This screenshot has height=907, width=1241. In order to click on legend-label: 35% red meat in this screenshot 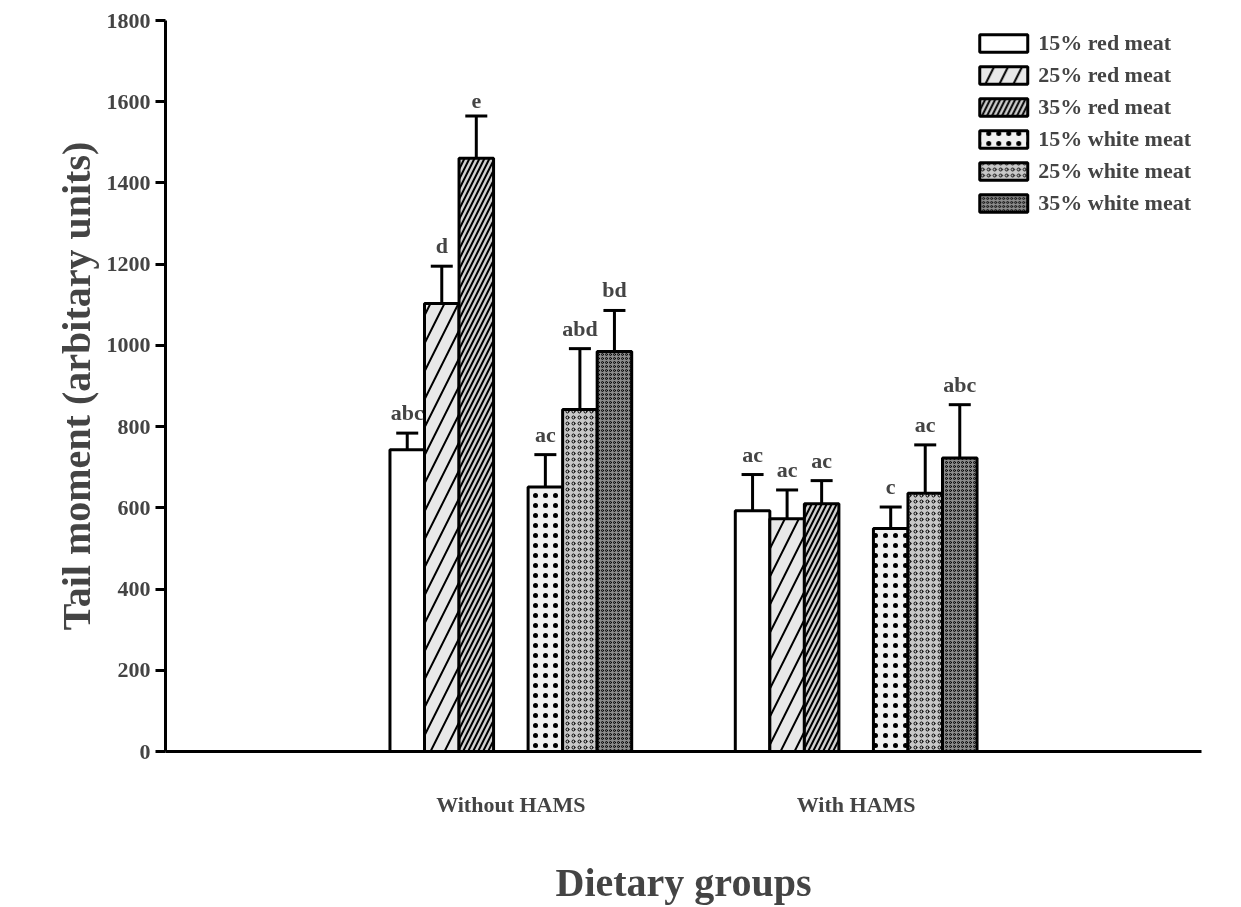, I will do `click(1105, 107)`.